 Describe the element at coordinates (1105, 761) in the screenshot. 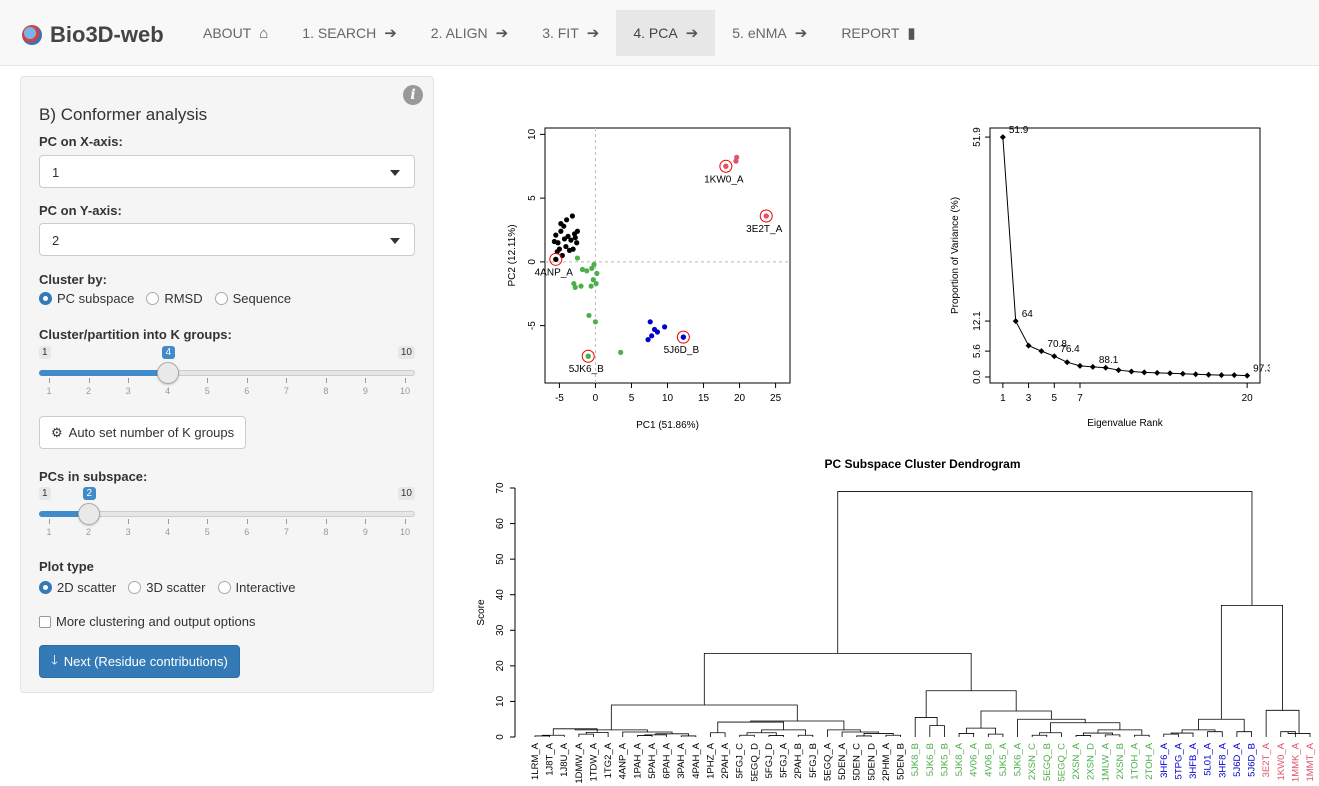

I see `leaf-label: 1MLW_A` at that location.